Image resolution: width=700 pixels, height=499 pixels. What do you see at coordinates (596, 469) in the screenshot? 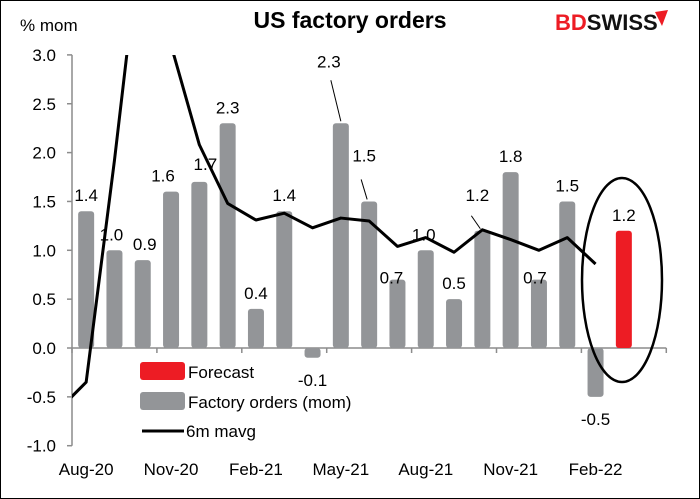
I see `x-tick-label: Feb-22` at bounding box center [596, 469].